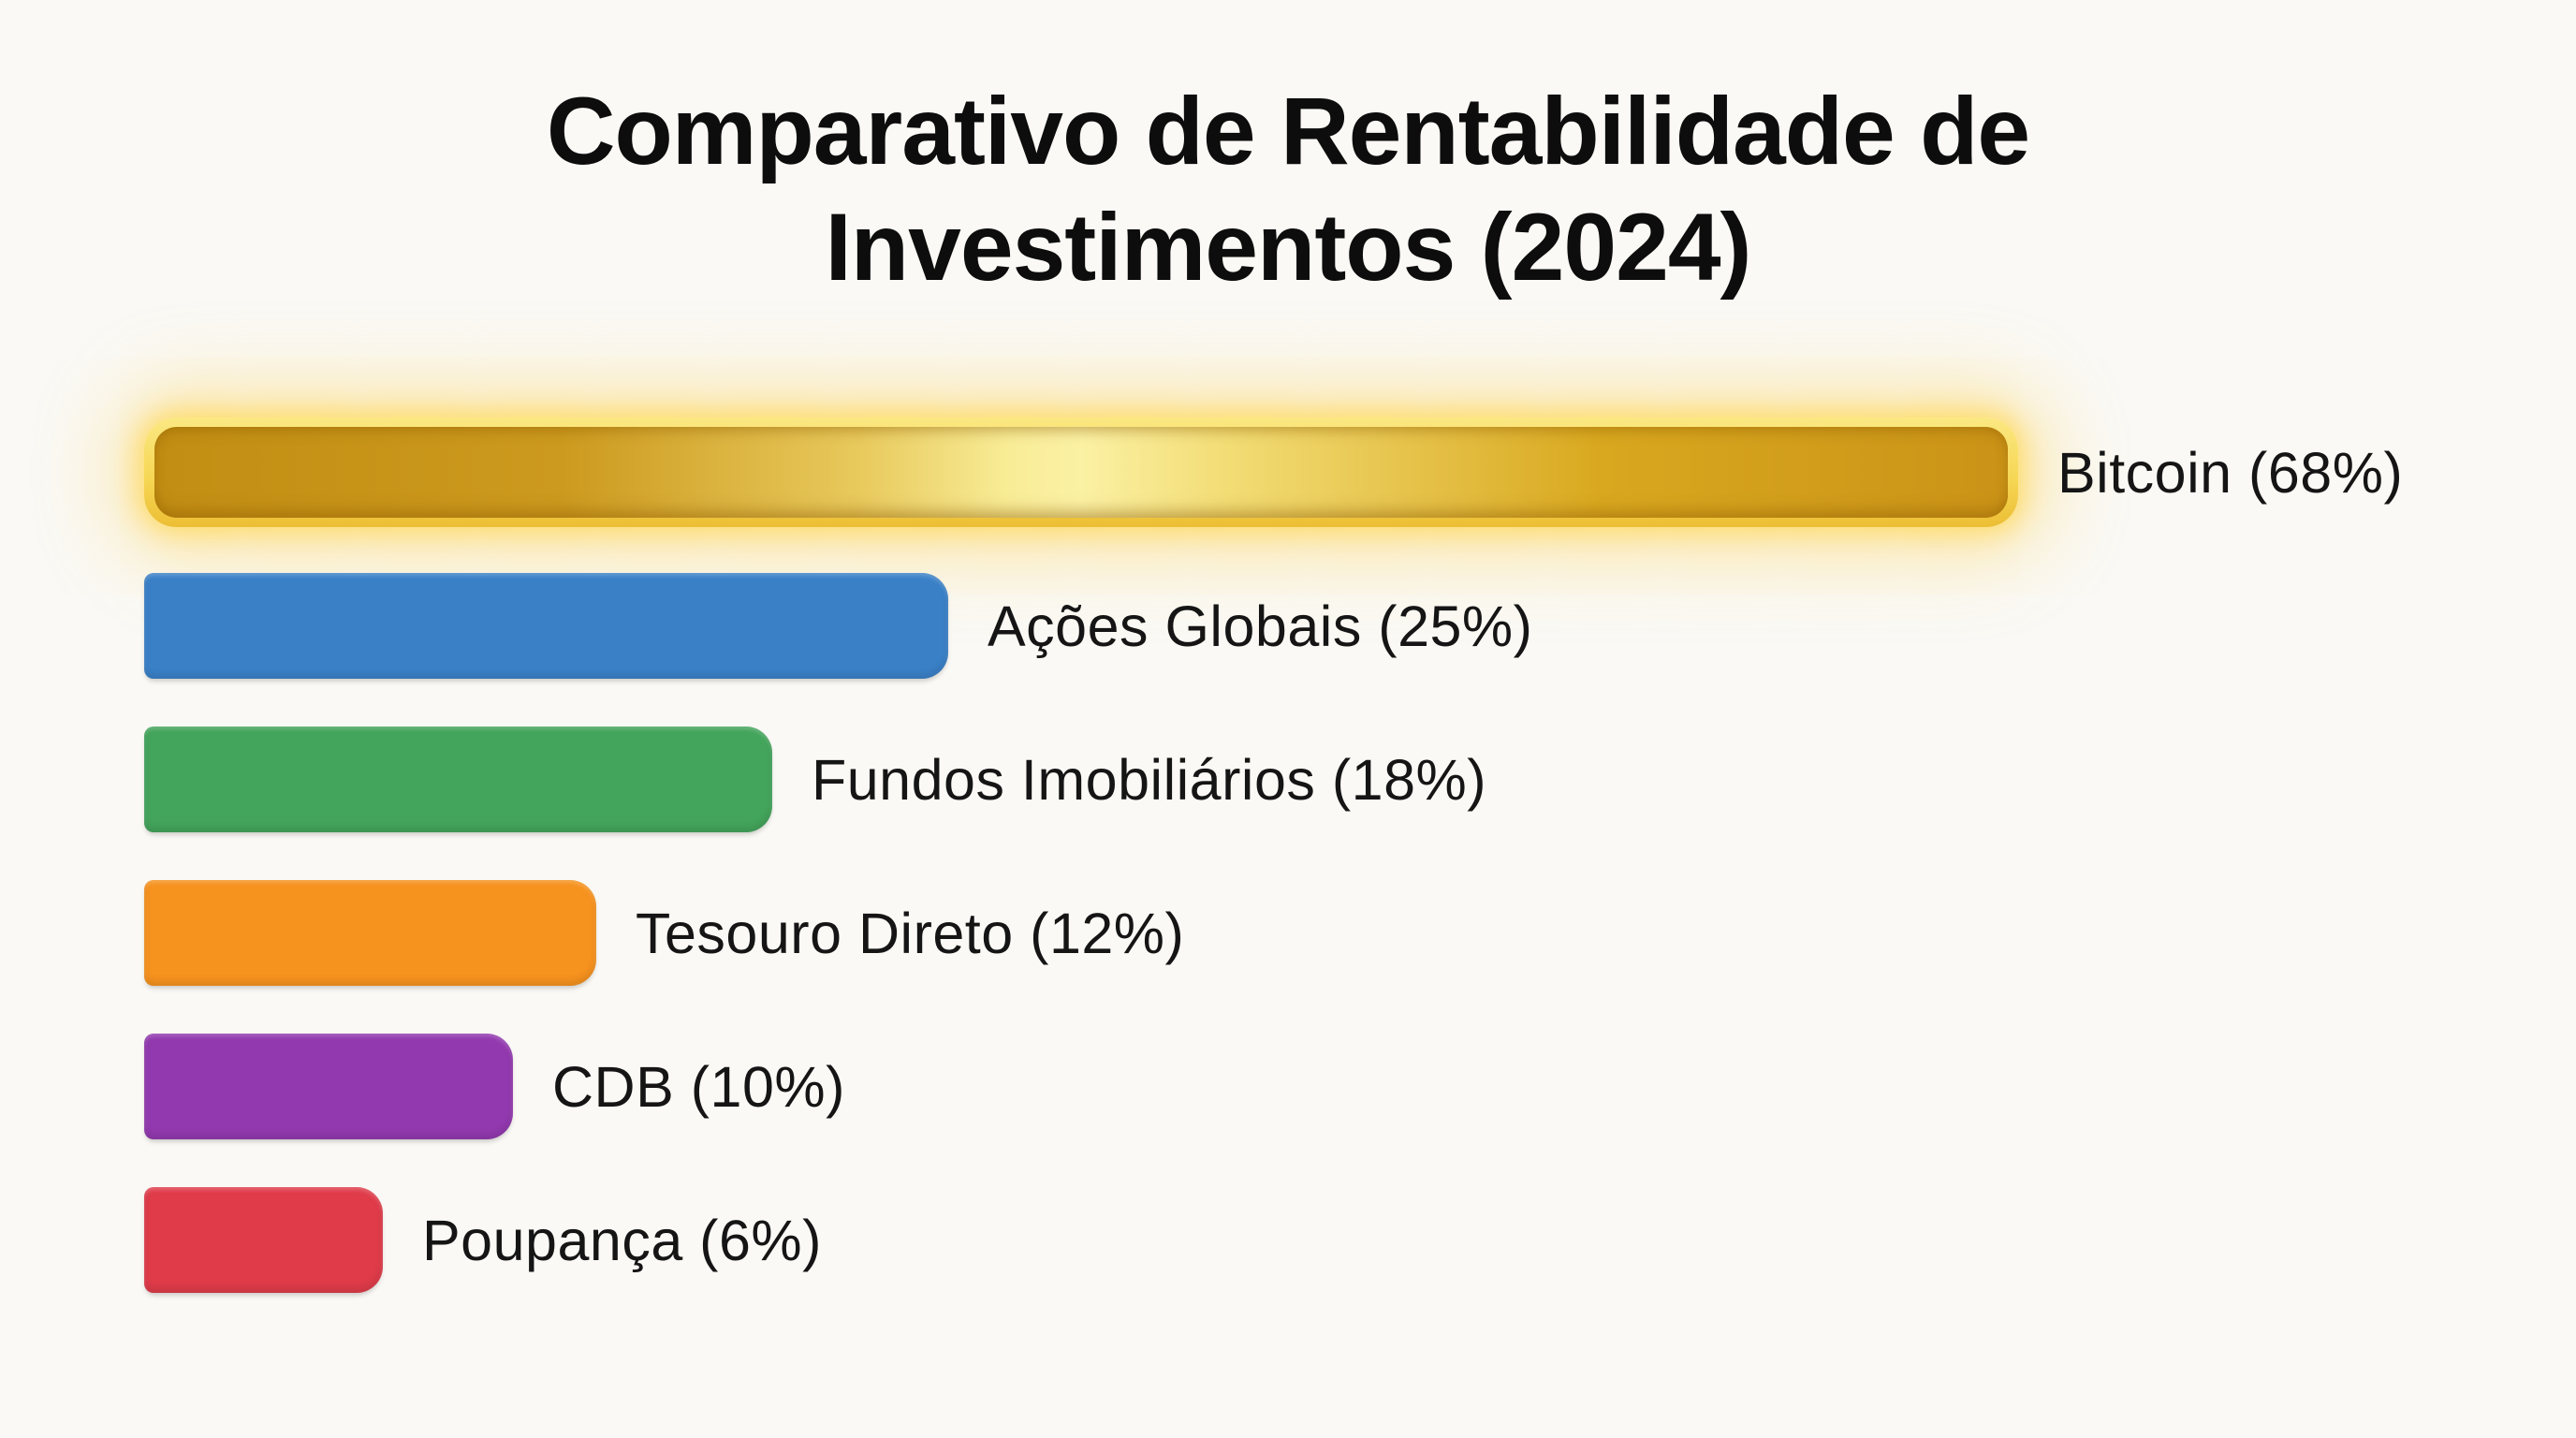  What do you see at coordinates (263, 1240) in the screenshot?
I see `bar-poupanca` at bounding box center [263, 1240].